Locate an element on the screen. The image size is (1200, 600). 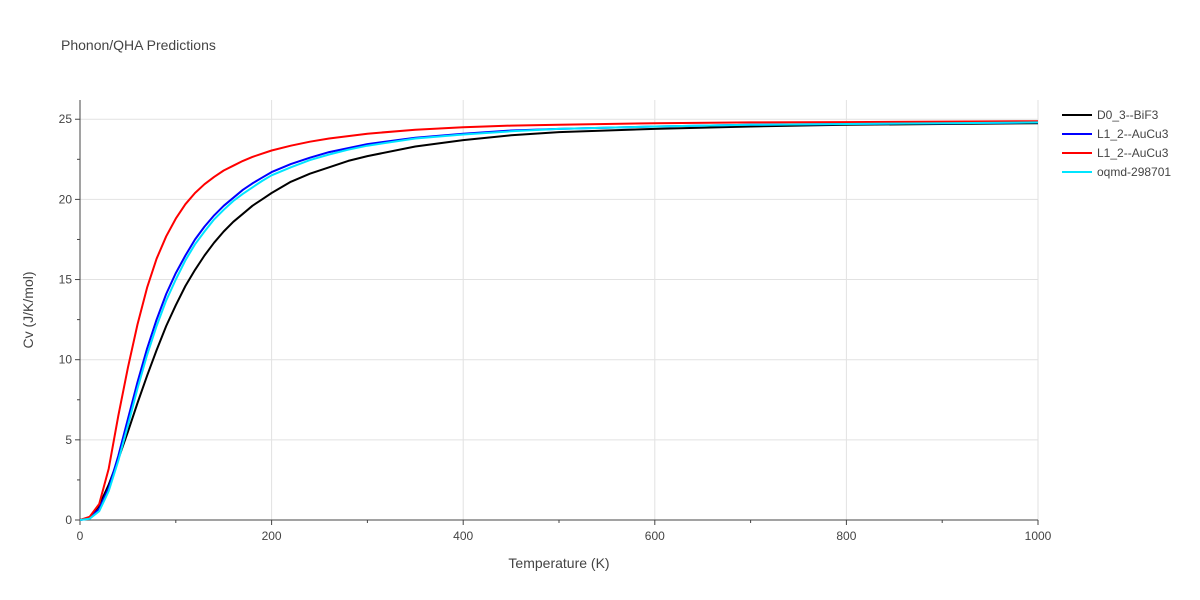
x-tick-label: 600 is located at coordinates (655, 536).